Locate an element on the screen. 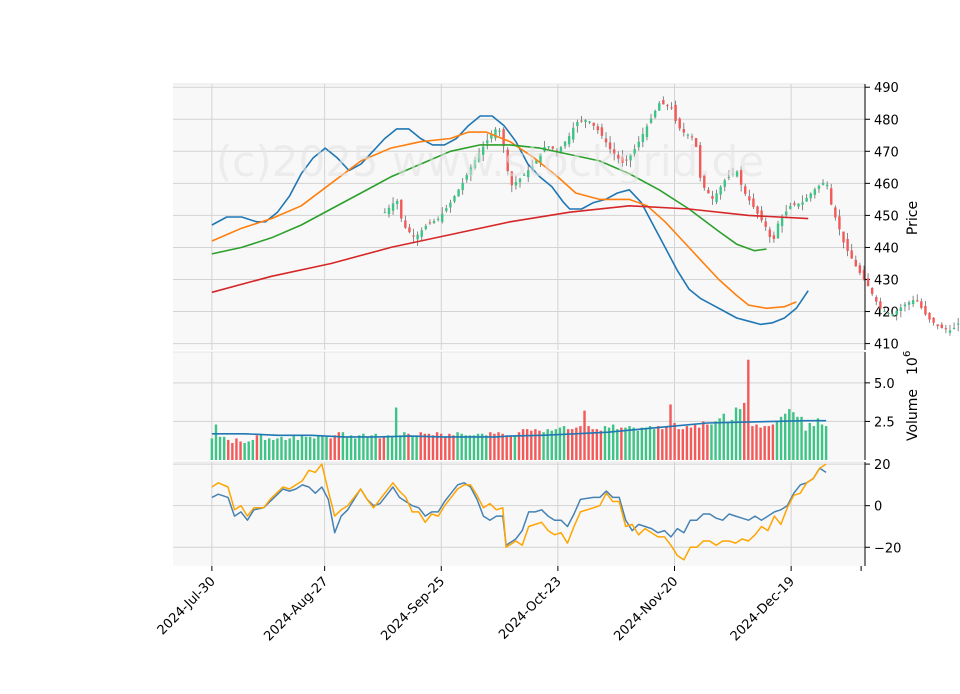 This screenshot has width=960, height=694. oscillator-axis-tick-label: 0 is located at coordinates (878, 507).